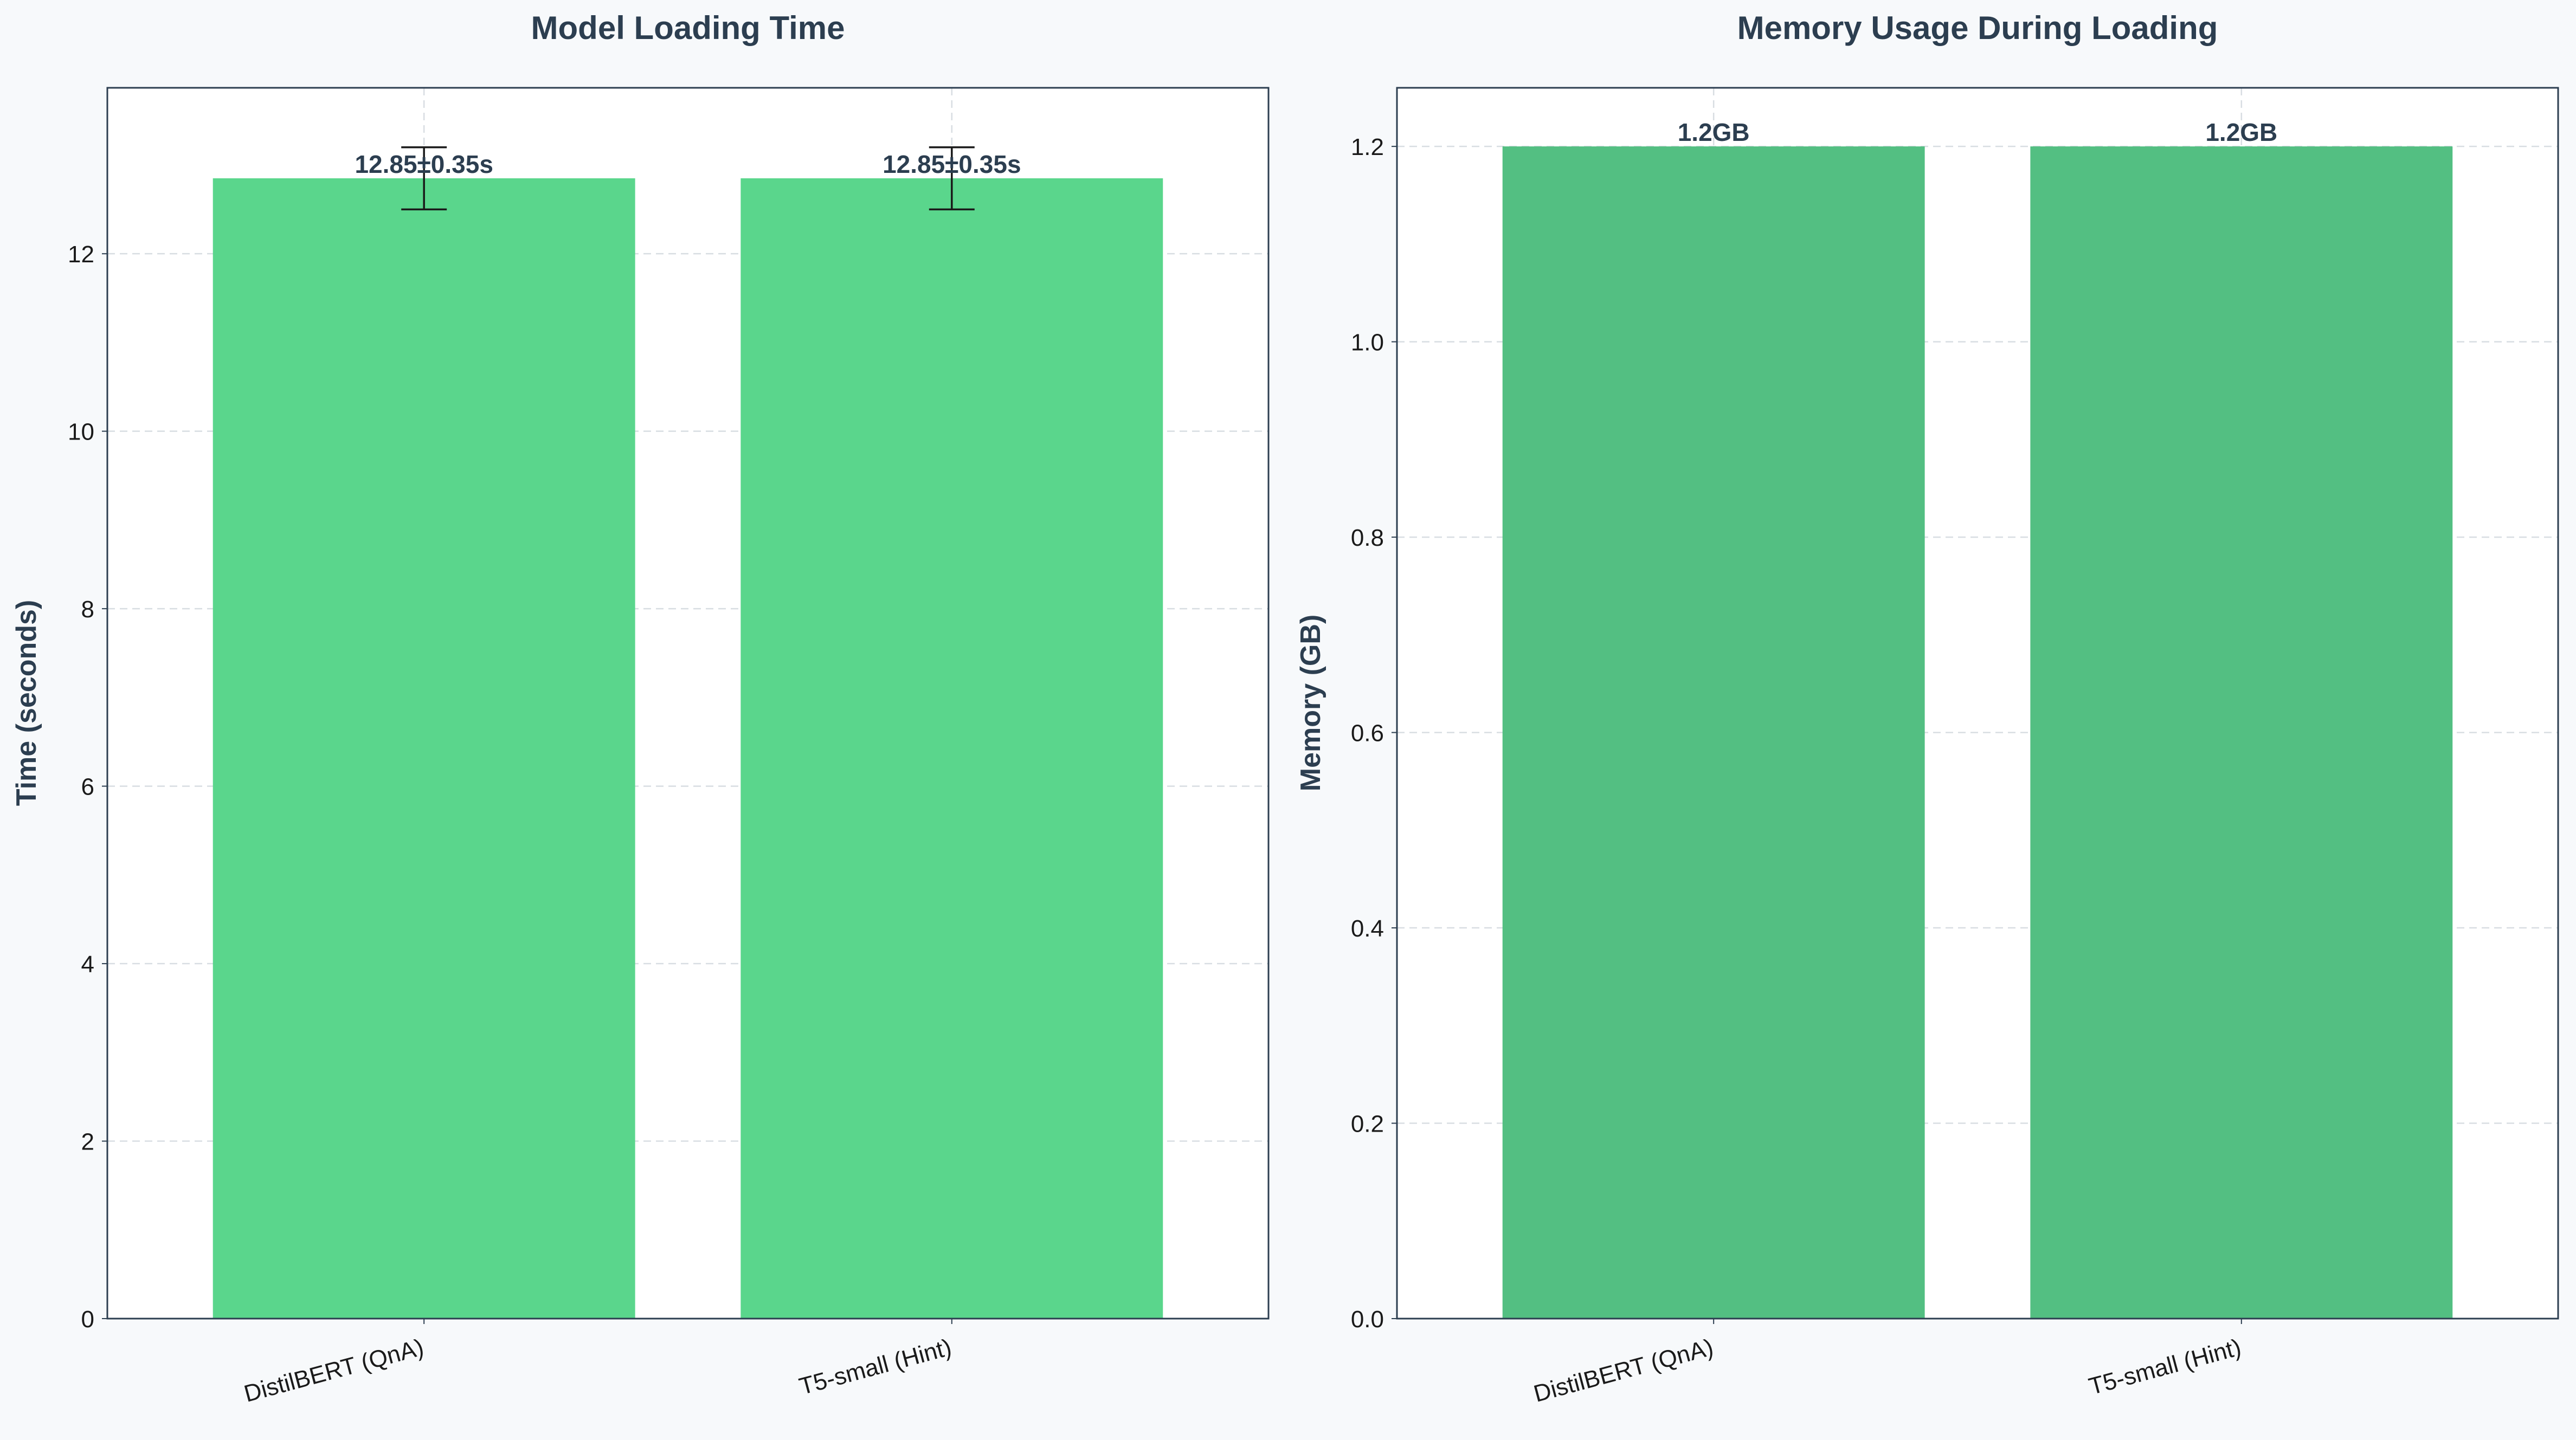 This screenshot has height=1440, width=2576. What do you see at coordinates (1623, 1370) in the screenshot?
I see `memory-usage-x-tick-label: DistilBERT (QnA)` at bounding box center [1623, 1370].